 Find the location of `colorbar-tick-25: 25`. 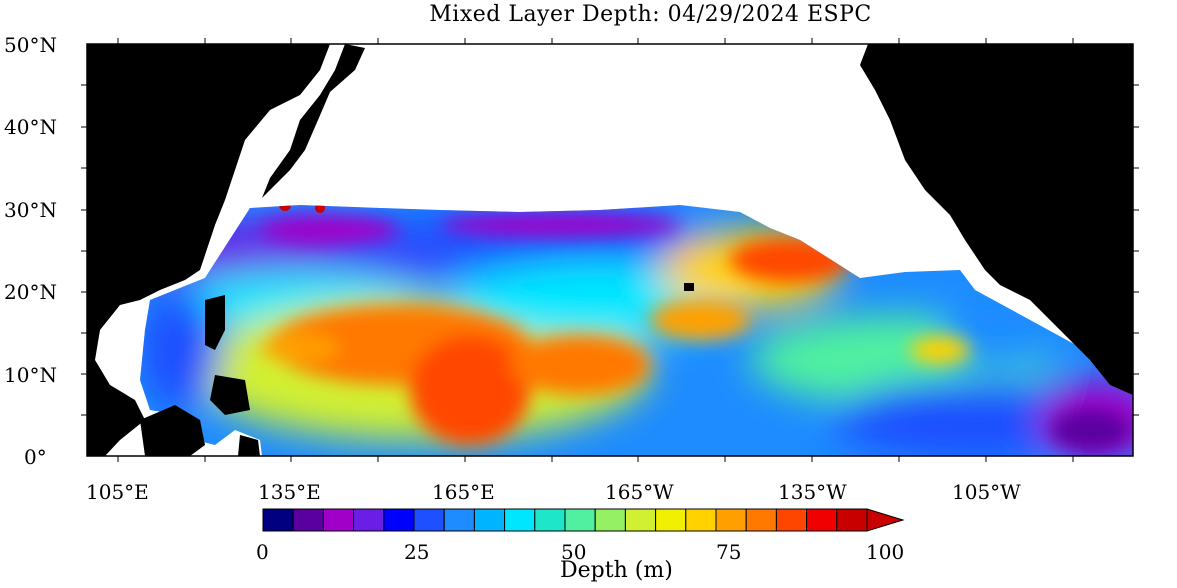

colorbar-tick-25: 25 is located at coordinates (417, 552).